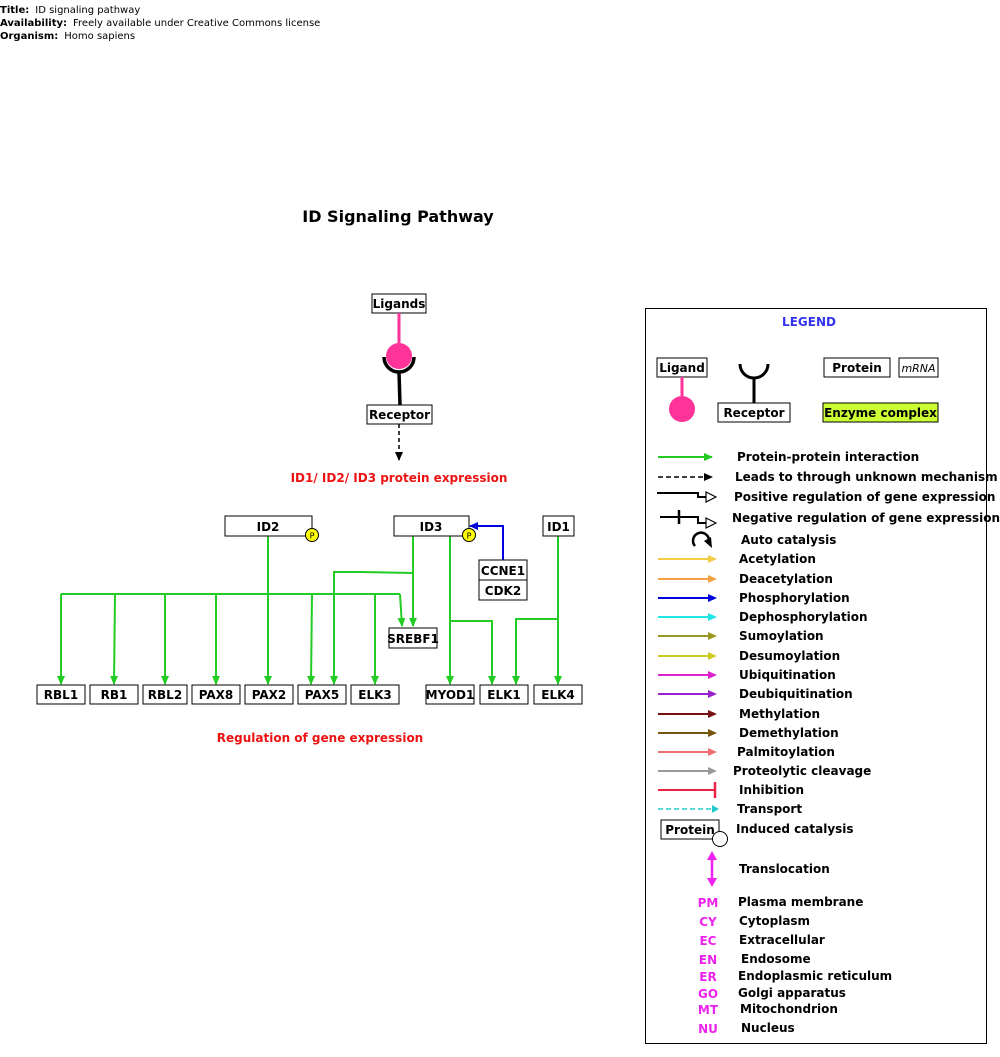 Image resolution: width=1000 pixels, height=1057 pixels. I want to click on legend-item-label: Acetylation, so click(777, 559).